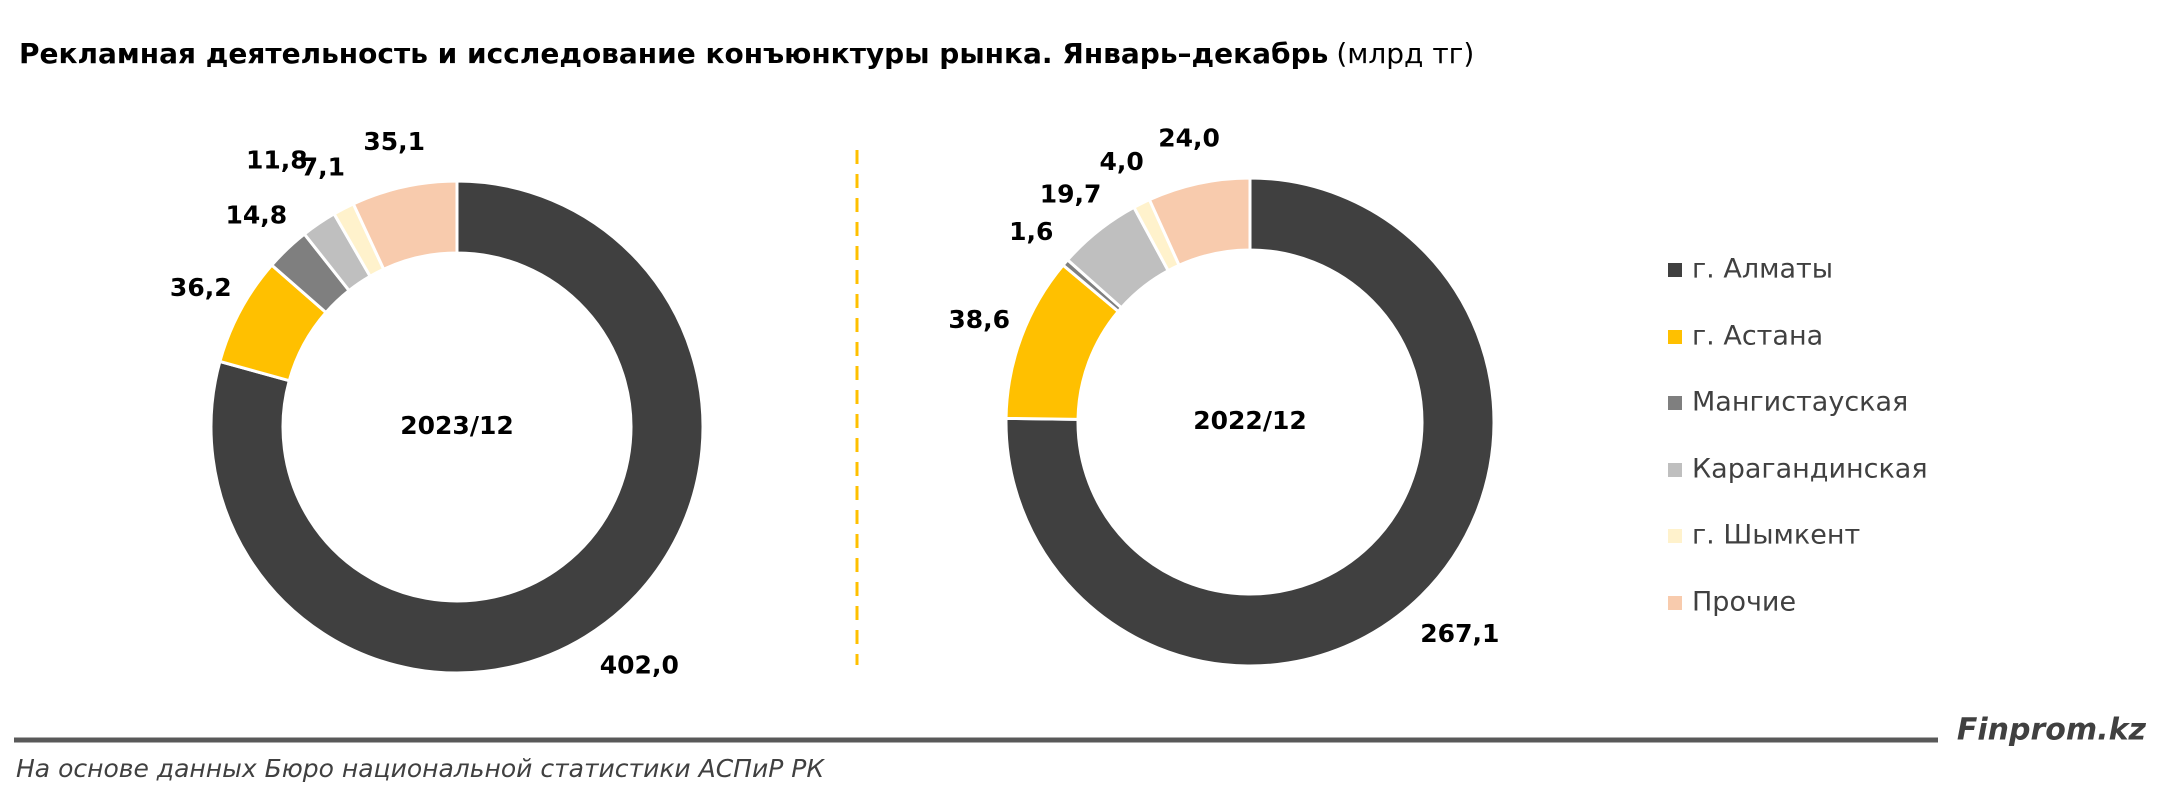  Describe the element at coordinates (1031, 231) in the screenshot. I see `value-label: 1,6` at that location.